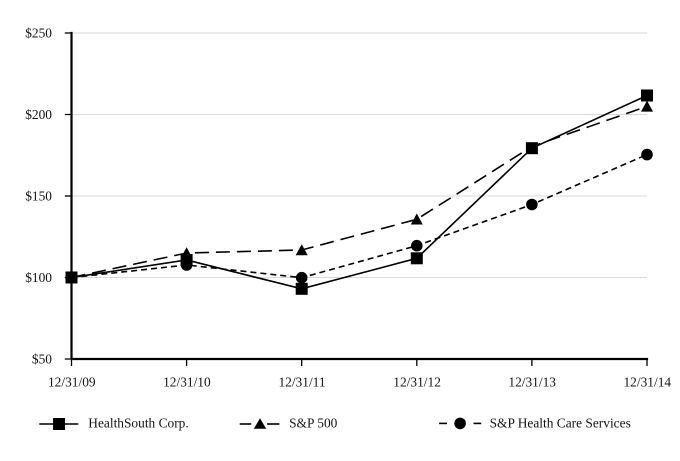  I want to click on svg-text: $150, so click(38, 196).